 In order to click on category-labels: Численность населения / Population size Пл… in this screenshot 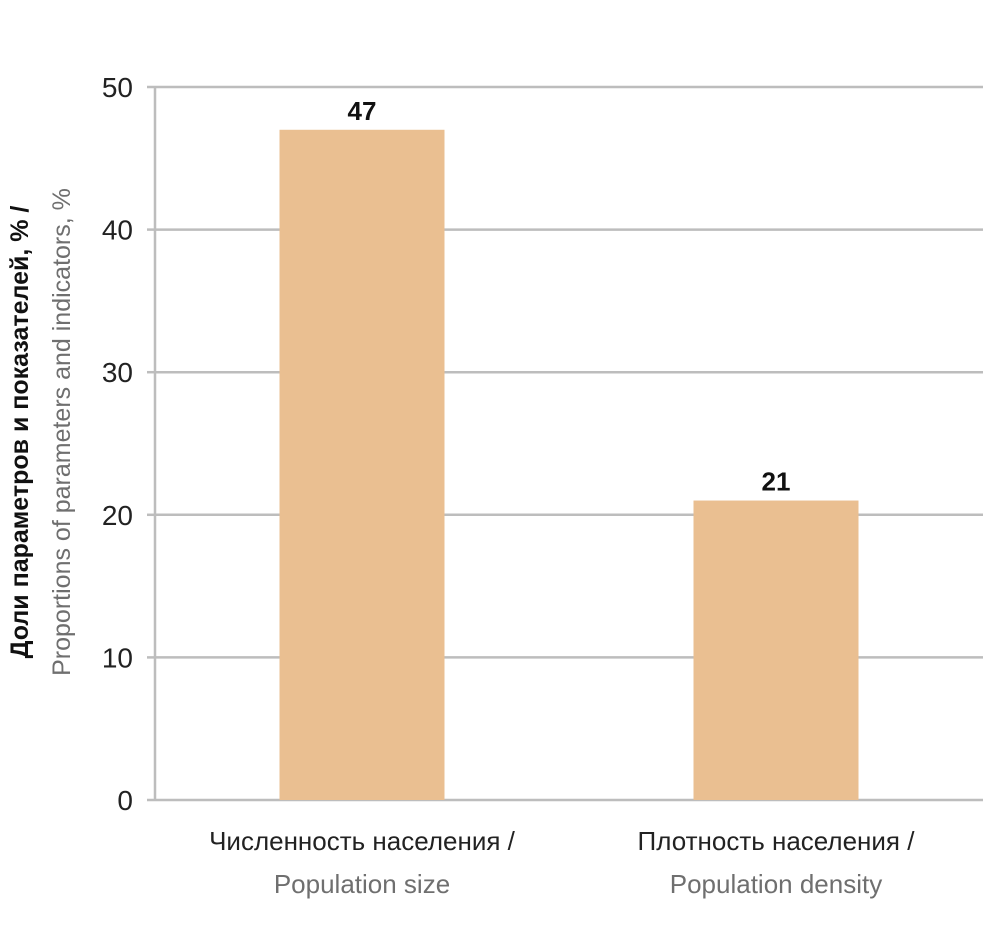, I will do `click(562, 862)`.